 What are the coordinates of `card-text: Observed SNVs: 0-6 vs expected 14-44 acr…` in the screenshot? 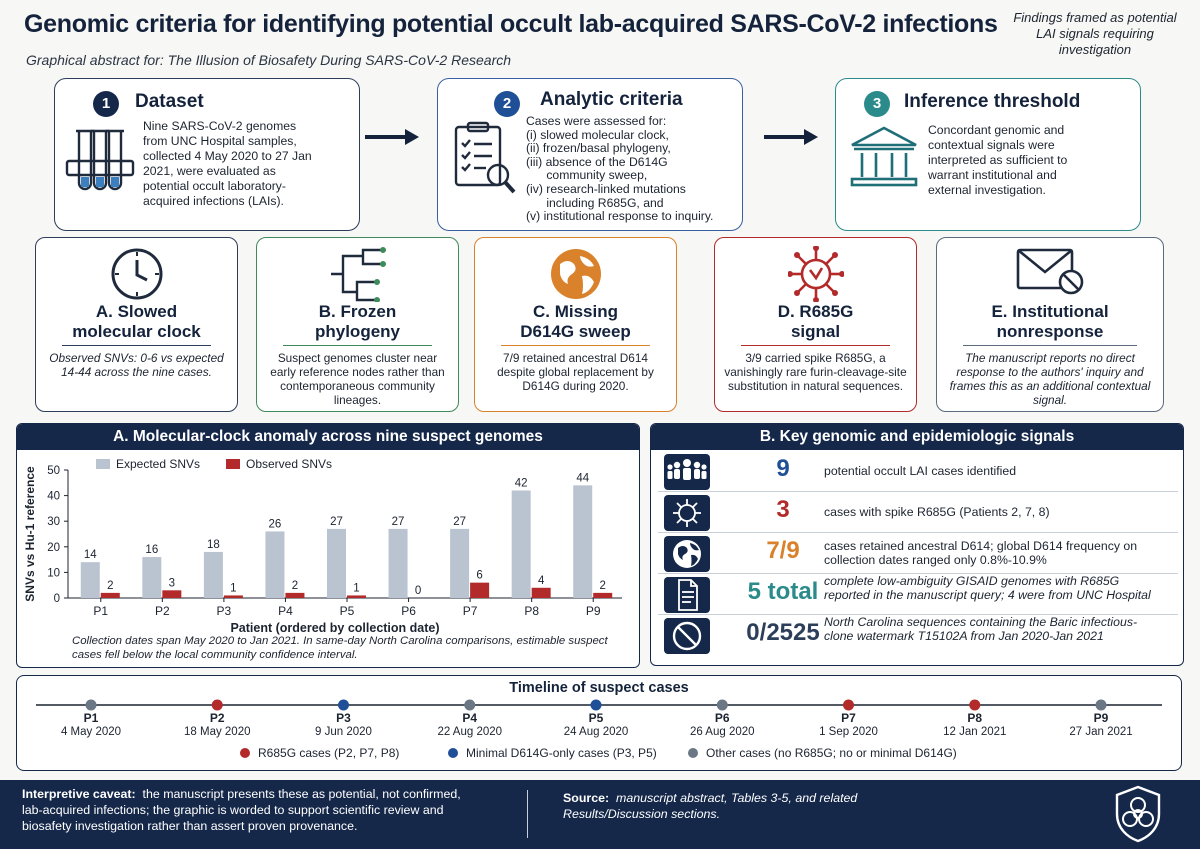 It's located at (136, 365).